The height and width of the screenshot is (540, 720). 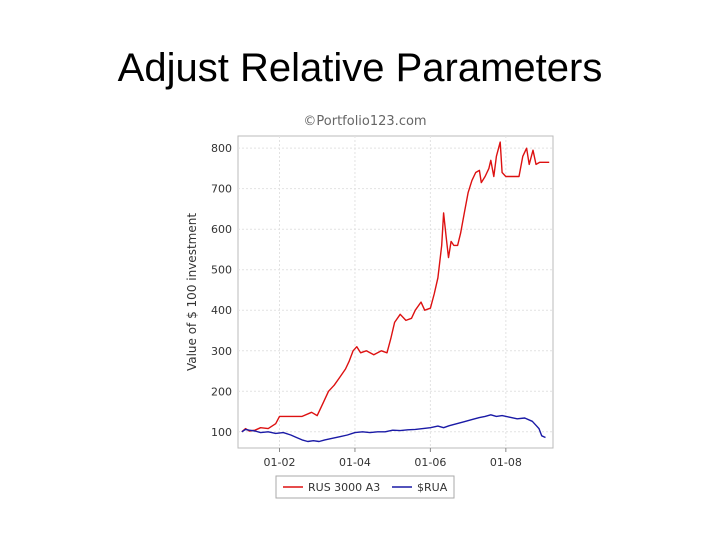 I want to click on y-tick-label: 400, so click(x=221, y=310).